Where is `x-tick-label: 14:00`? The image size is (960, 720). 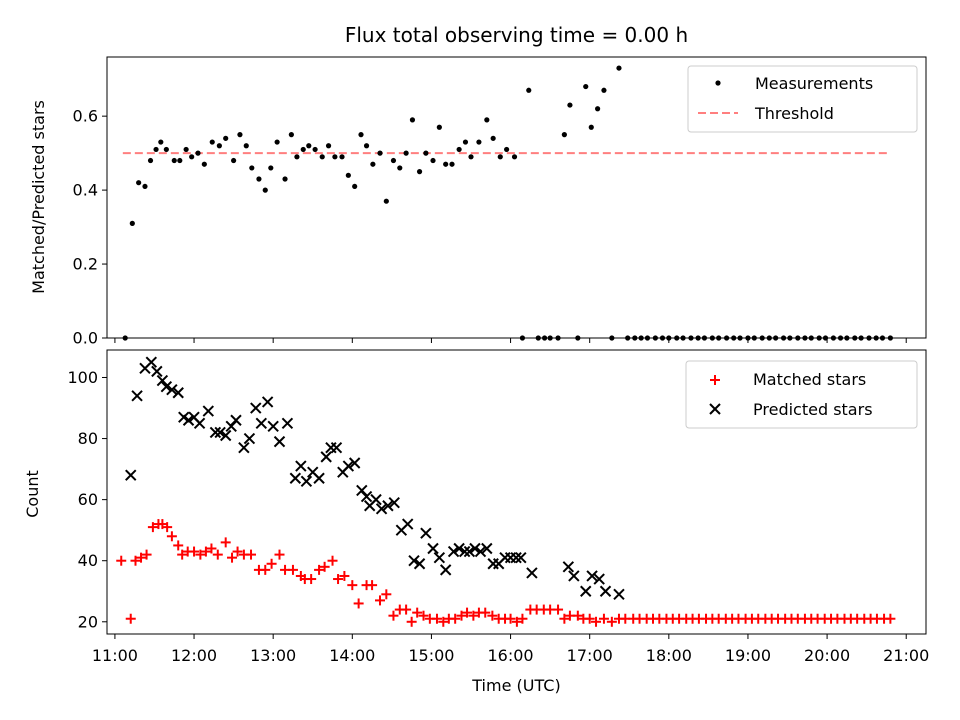
x-tick-label: 14:00 is located at coordinates (352, 655).